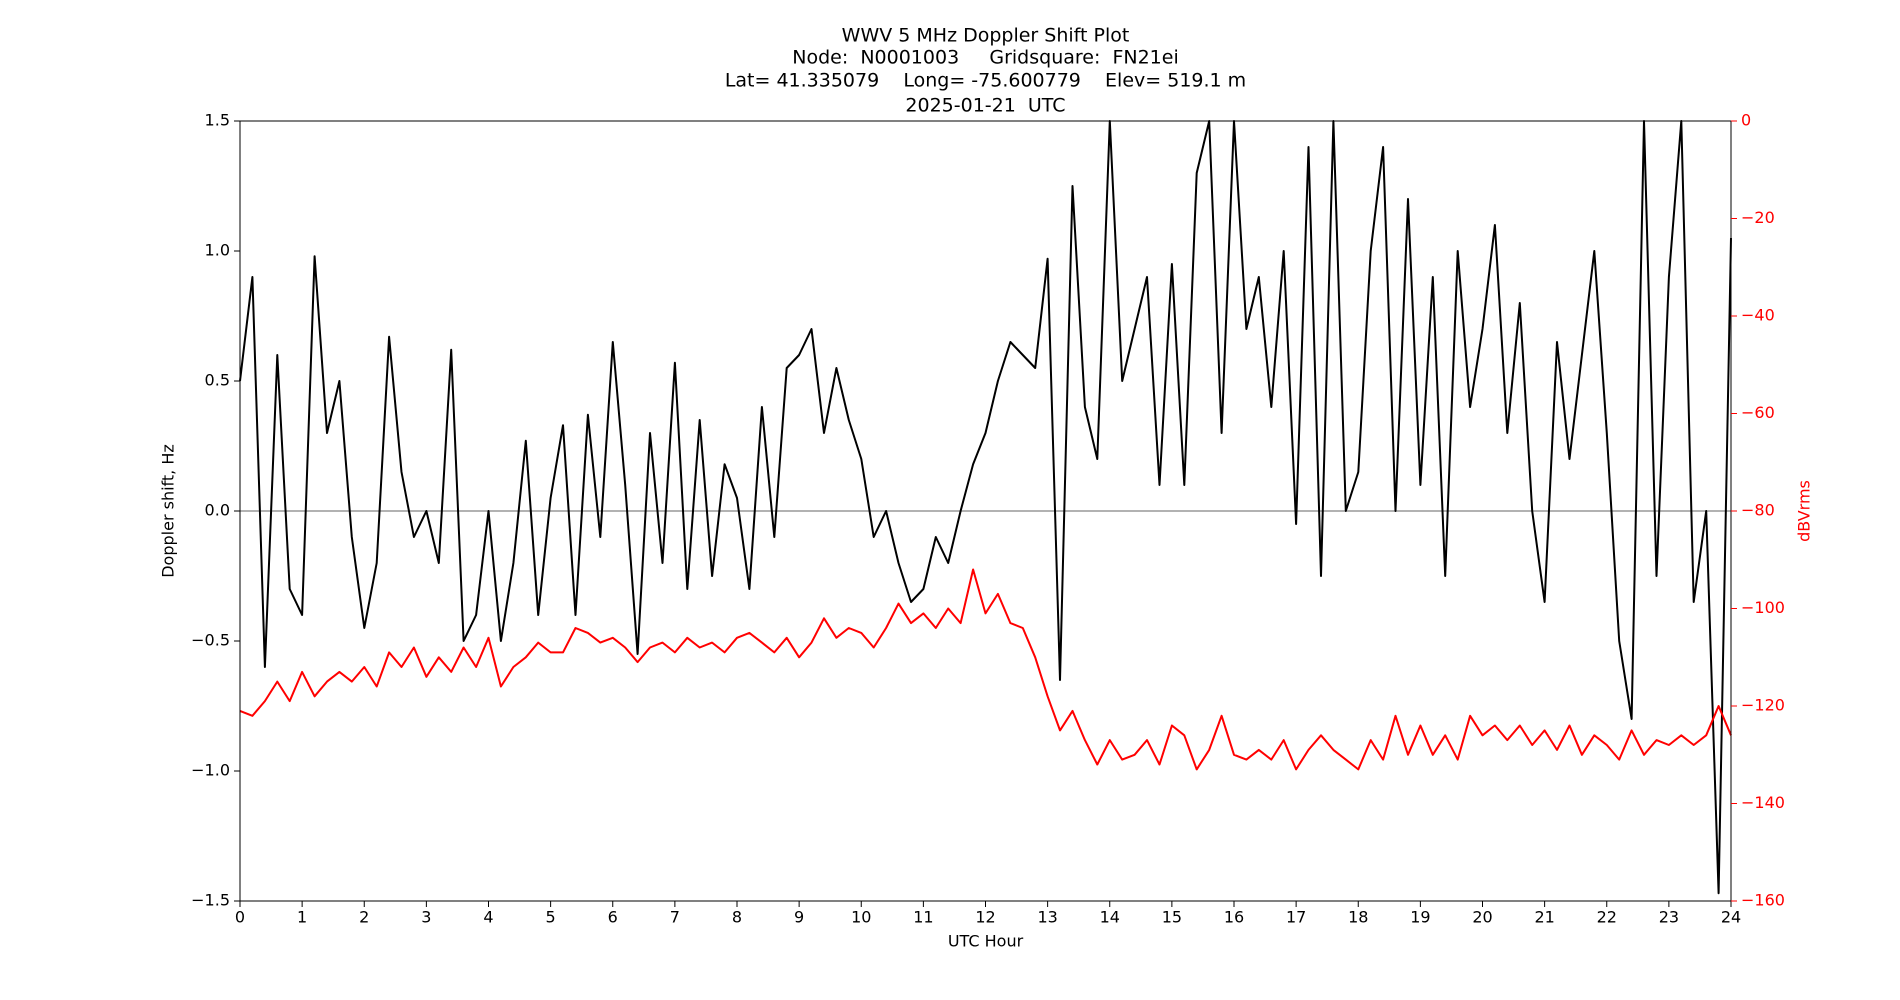  I want to click on y2-tick-label: −40, so click(1758, 315).